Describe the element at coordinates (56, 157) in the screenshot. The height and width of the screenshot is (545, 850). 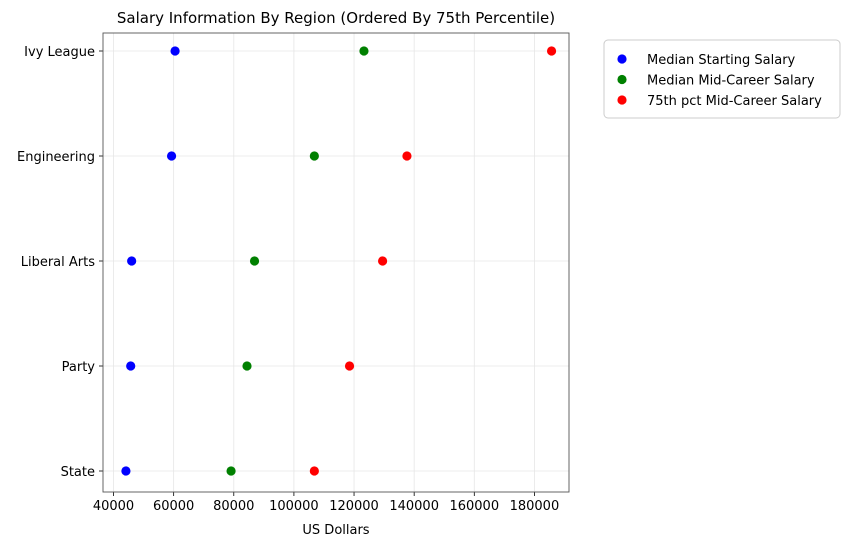
I see `y-tick-label: Engineering` at that location.